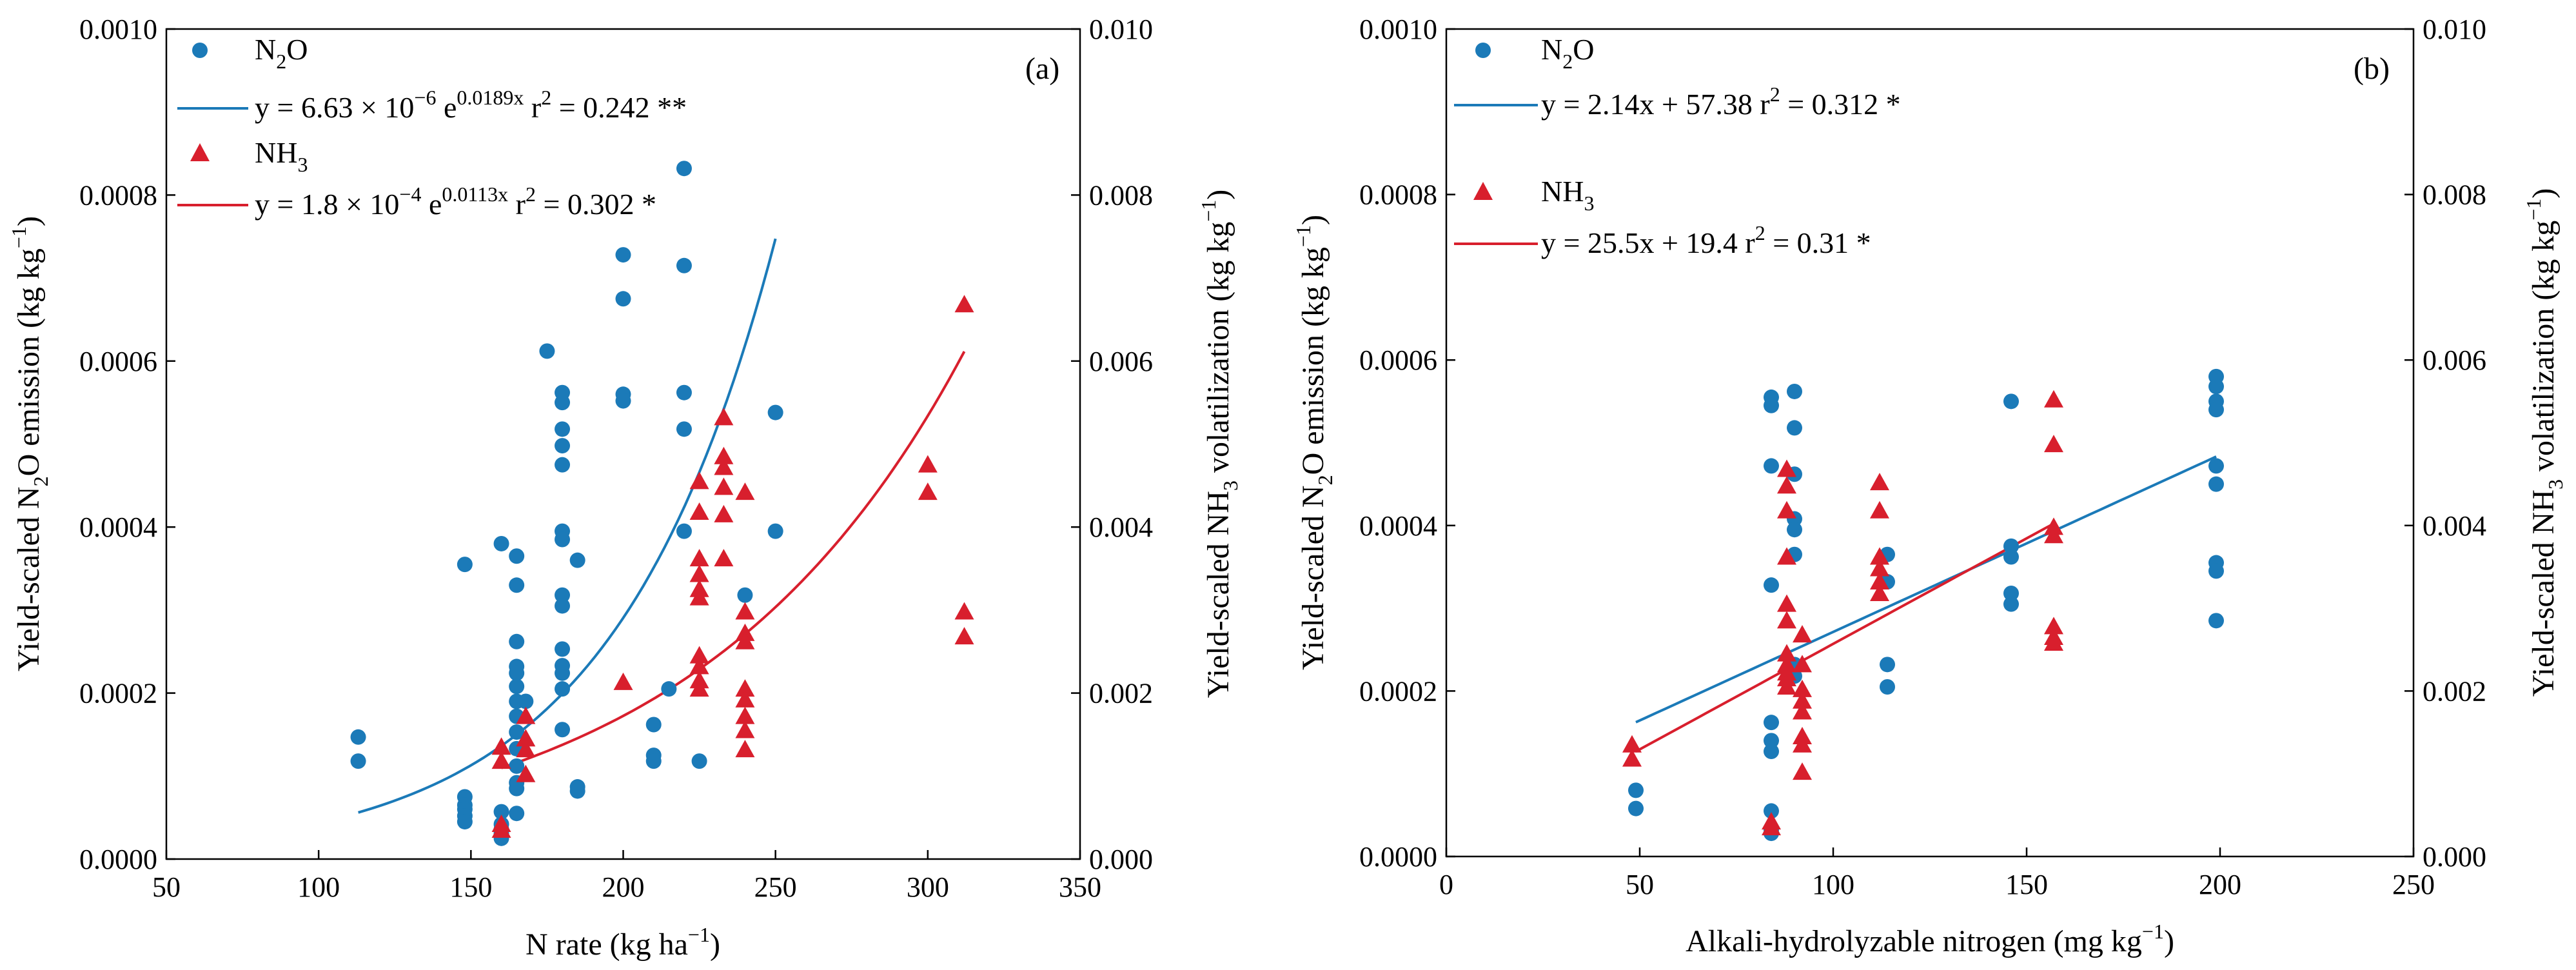 Image resolution: width=2576 pixels, height=970 pixels. What do you see at coordinates (456, 202) in the screenshot?
I see `legend-nh3-fit-equation: y = 1.8 × 10−4 e0.0113x r2 = 0.302 *` at bounding box center [456, 202].